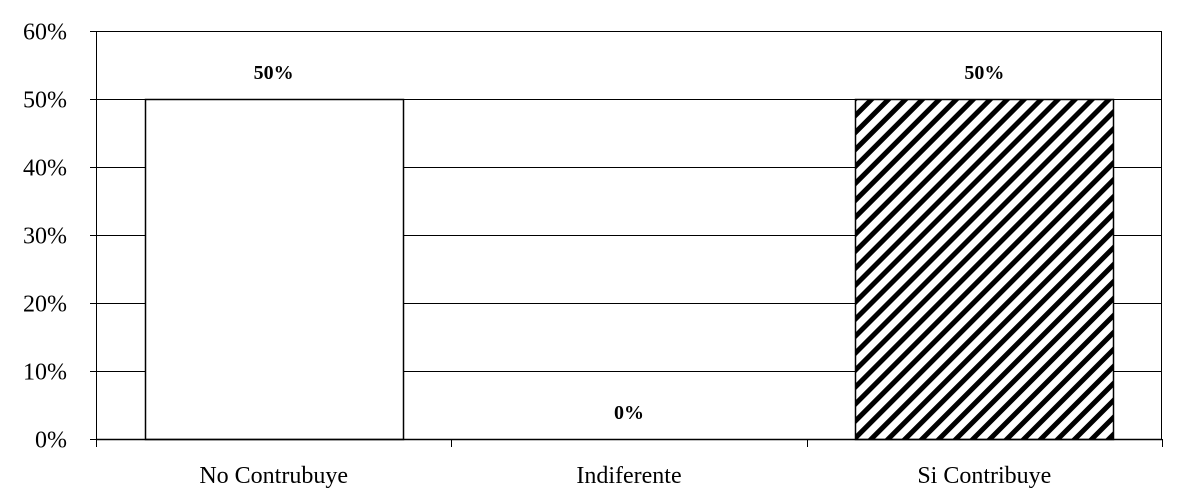 Image resolution: width=1182 pixels, height=492 pixels. What do you see at coordinates (629, 413) in the screenshot?
I see `data-label: 0%` at bounding box center [629, 413].